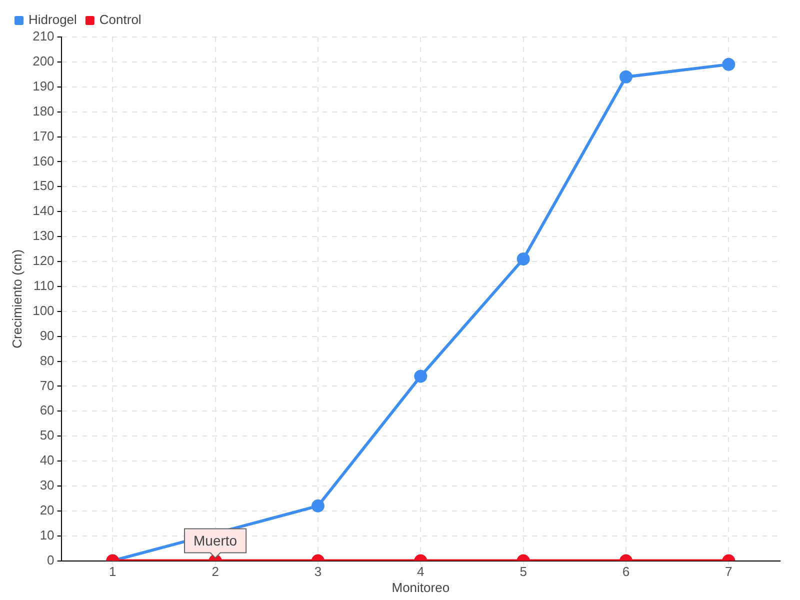 The height and width of the screenshot is (600, 800). What do you see at coordinates (43, 61) in the screenshot?
I see `y-tick-label: 200` at bounding box center [43, 61].